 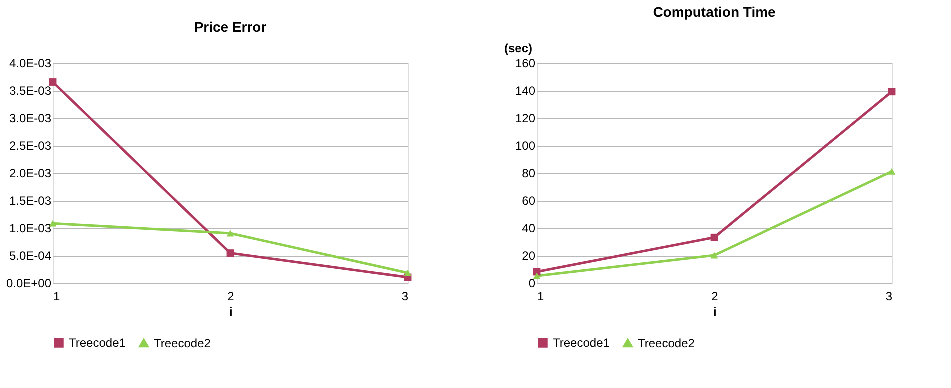 What do you see at coordinates (30, 146) in the screenshot?
I see `y-tick-label: 2.5E-03` at bounding box center [30, 146].